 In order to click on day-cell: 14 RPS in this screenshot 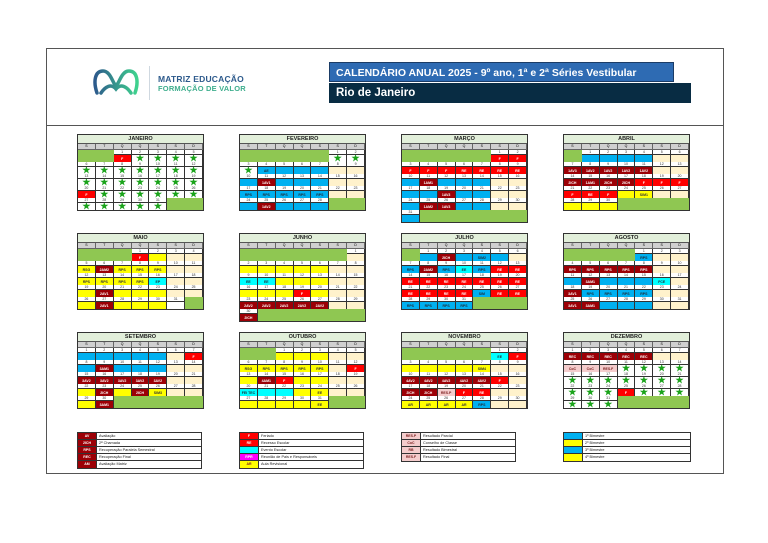, I will do `click(122, 279)`.